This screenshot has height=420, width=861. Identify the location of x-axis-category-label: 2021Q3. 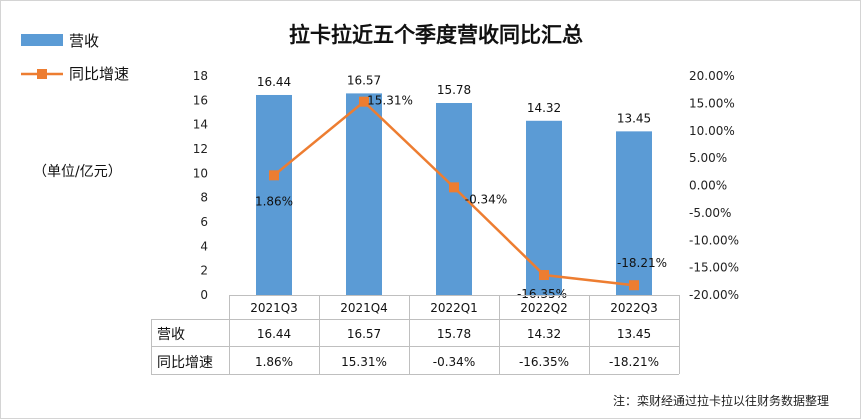
(274, 308).